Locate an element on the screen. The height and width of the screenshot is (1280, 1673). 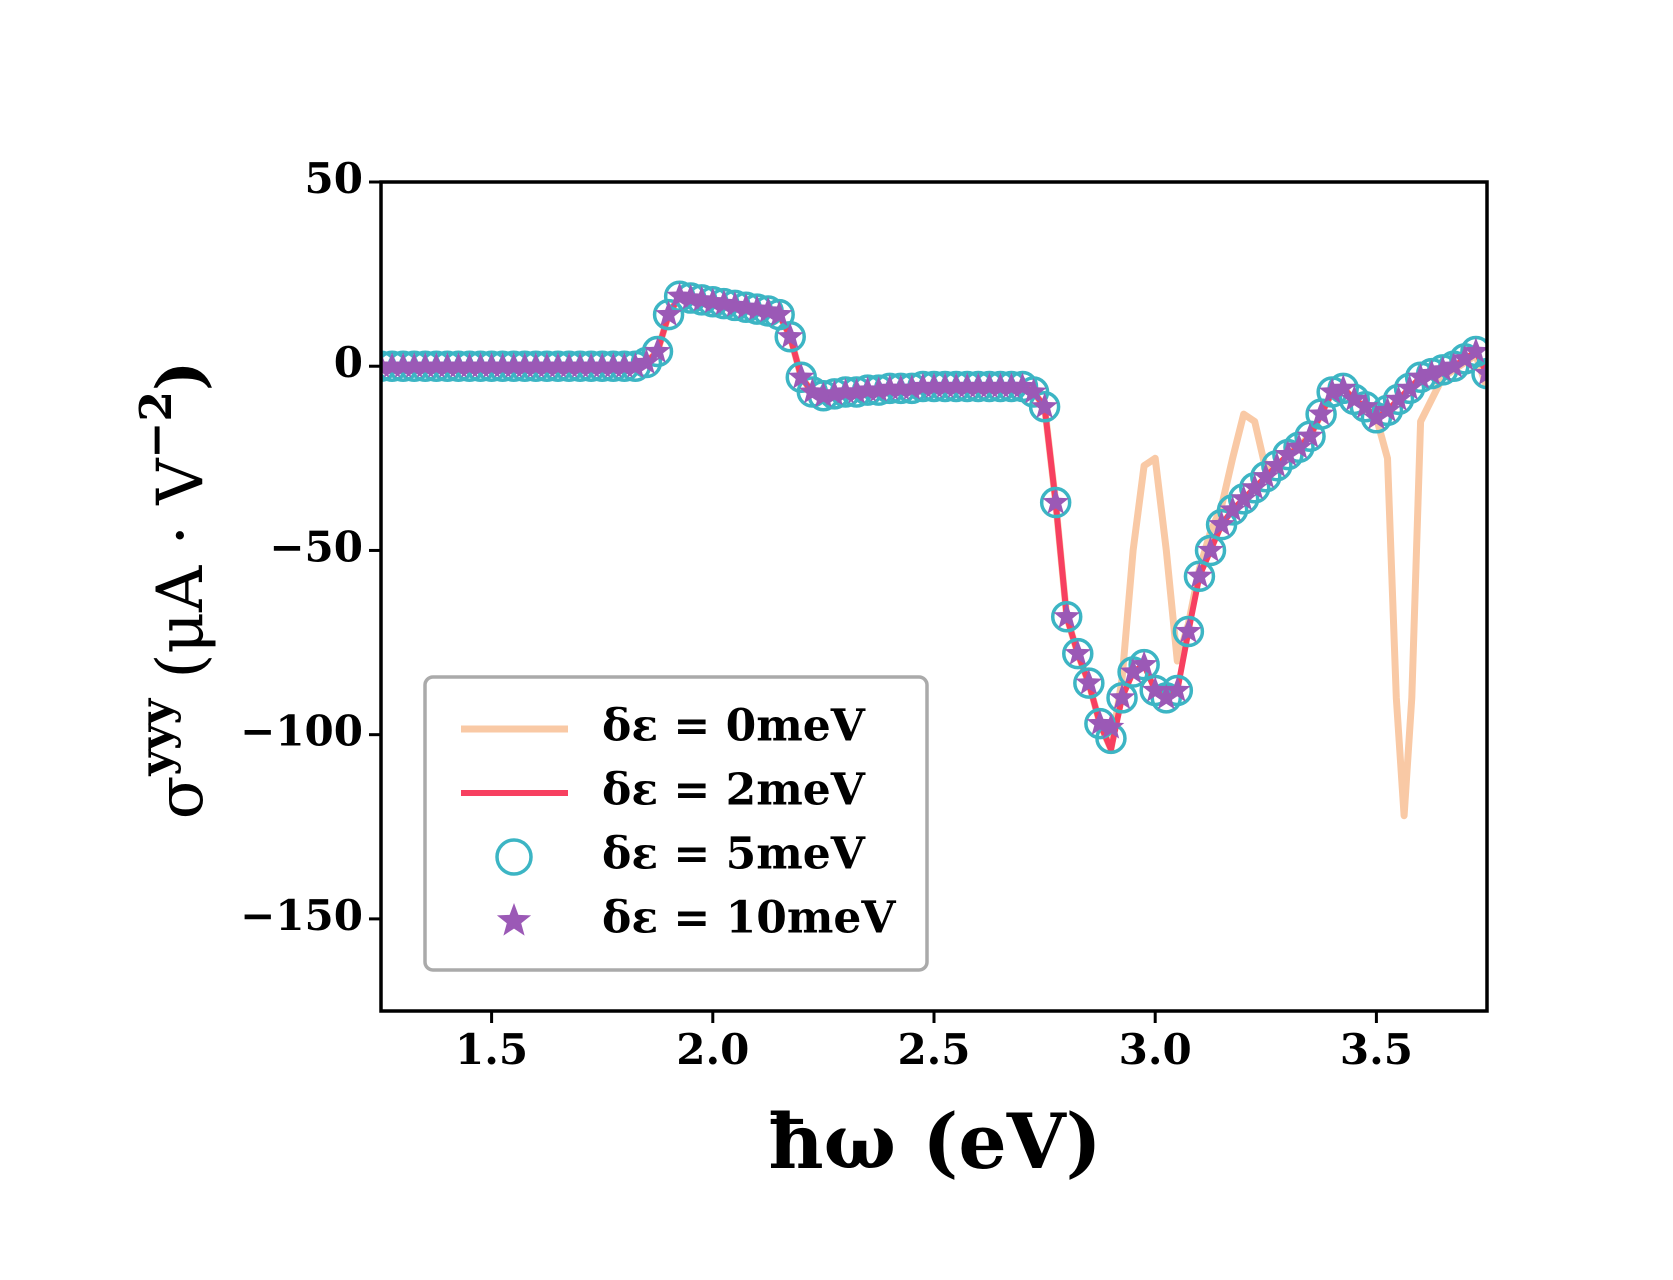
x-tick-label: 3.0 is located at coordinates (1155, 1049).